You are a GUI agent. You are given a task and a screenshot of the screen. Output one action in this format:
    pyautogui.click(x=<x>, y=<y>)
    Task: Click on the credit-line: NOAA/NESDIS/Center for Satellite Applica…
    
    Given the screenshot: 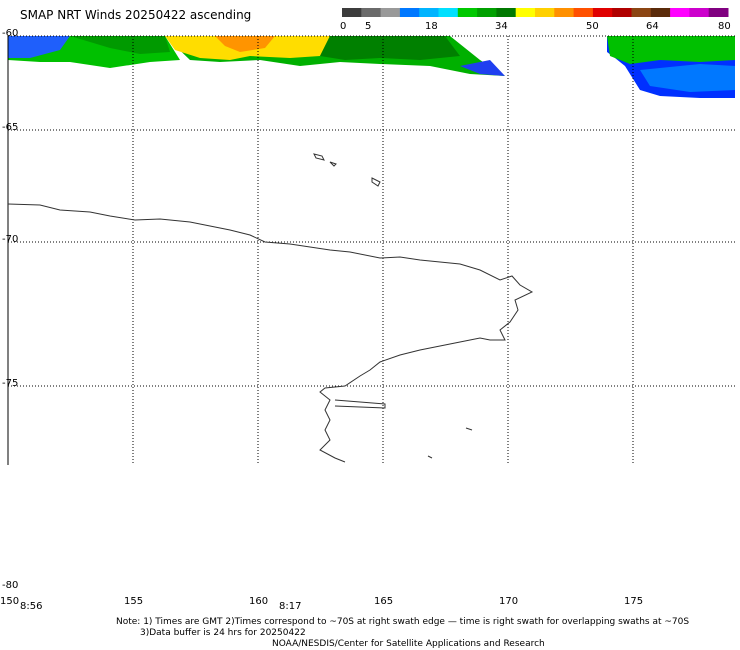 What is the action you would take?
    pyautogui.click(x=408, y=644)
    